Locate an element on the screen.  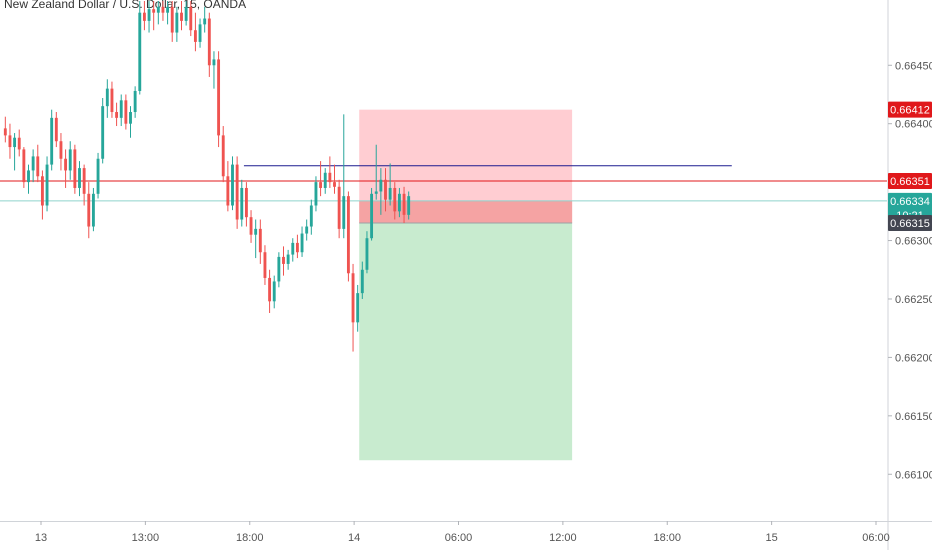
price-tick-label: 0.66300 is located at coordinates (913, 242).